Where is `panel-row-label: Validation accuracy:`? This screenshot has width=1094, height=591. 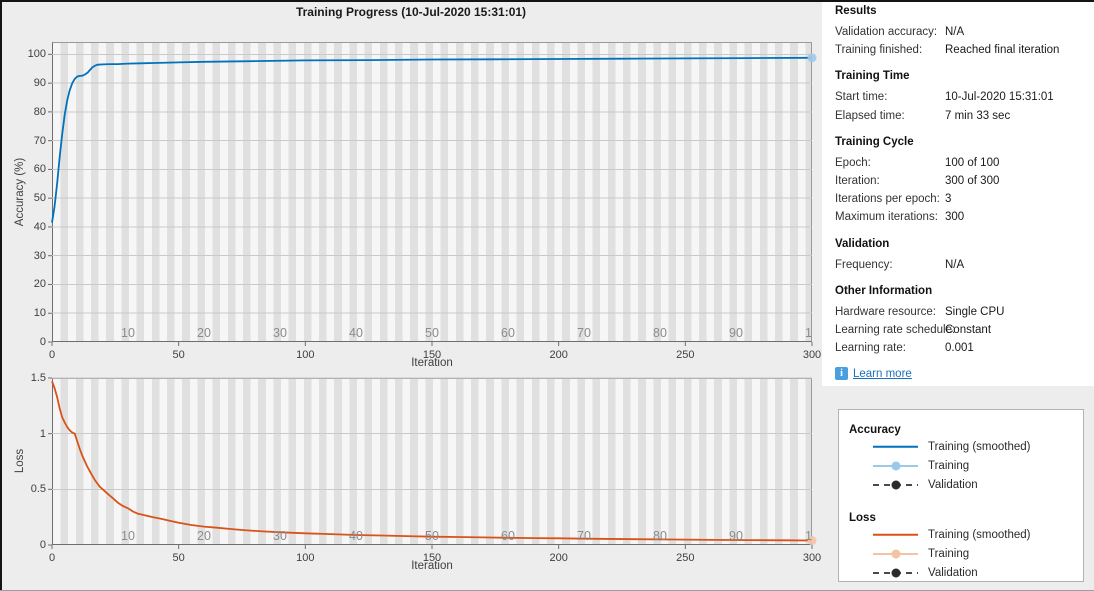
panel-row-label: Validation accuracy: is located at coordinates (886, 32).